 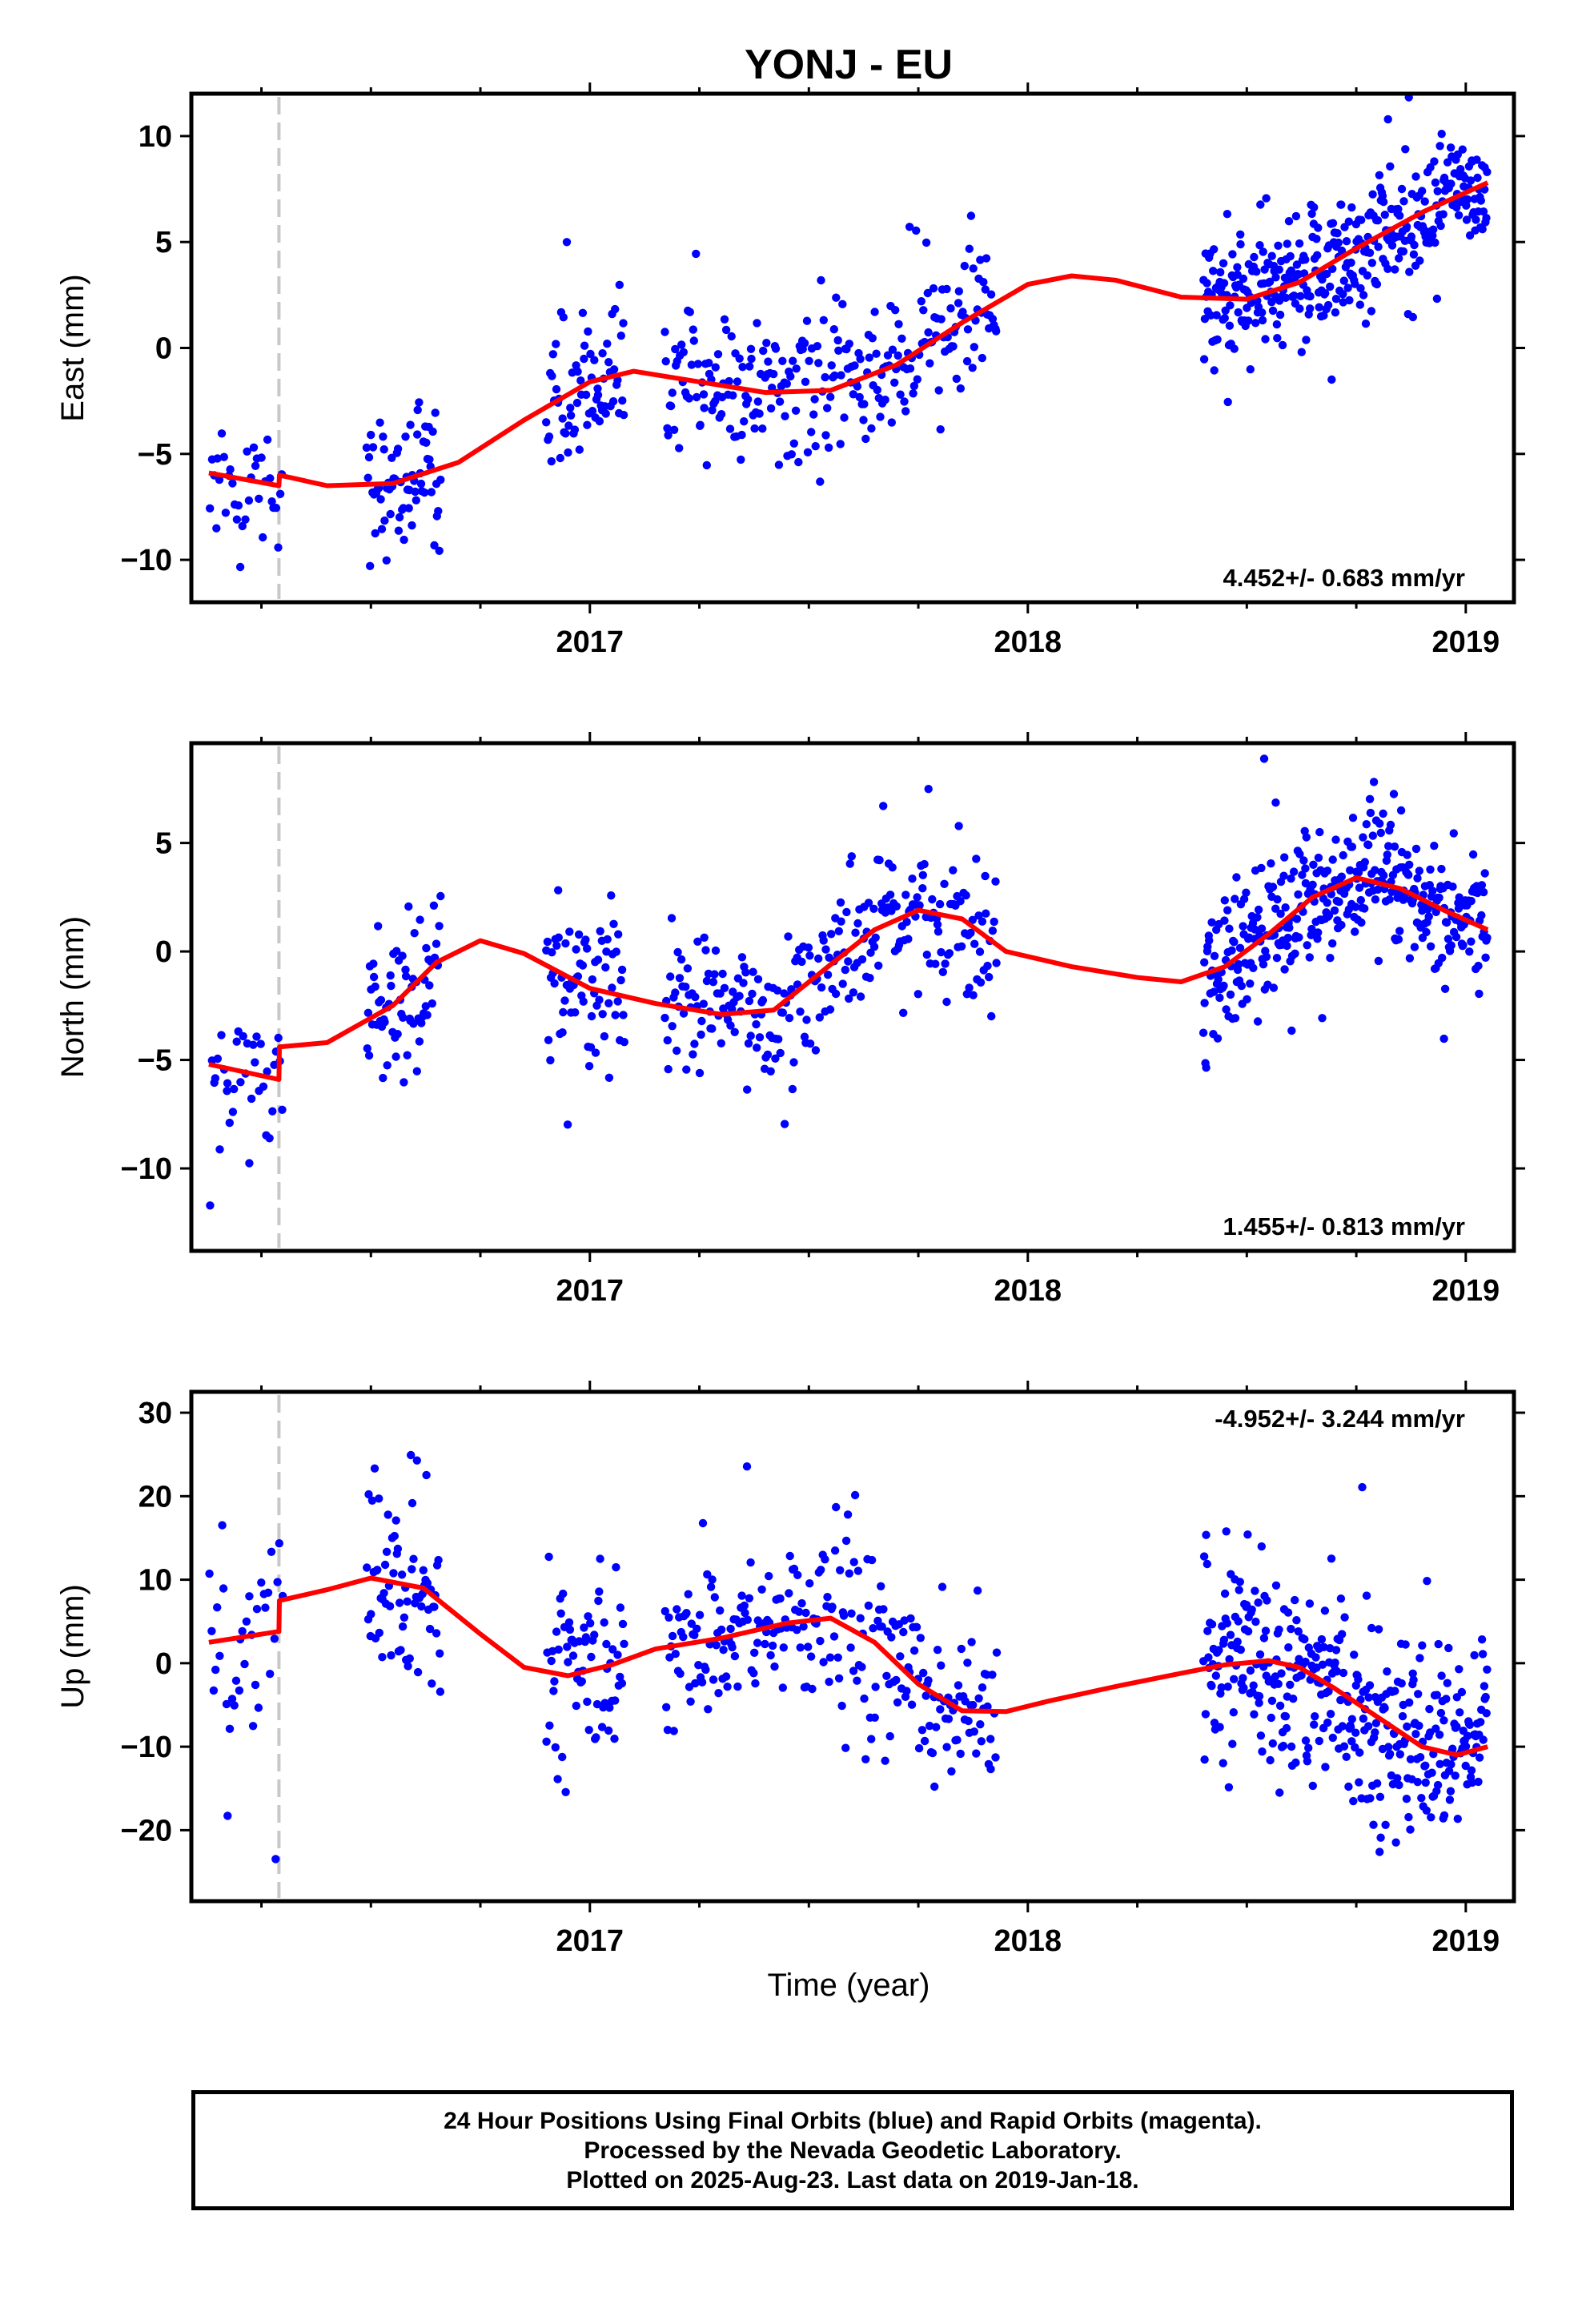 I want to click on y-axis-label: Up (mm), so click(x=72, y=1646).